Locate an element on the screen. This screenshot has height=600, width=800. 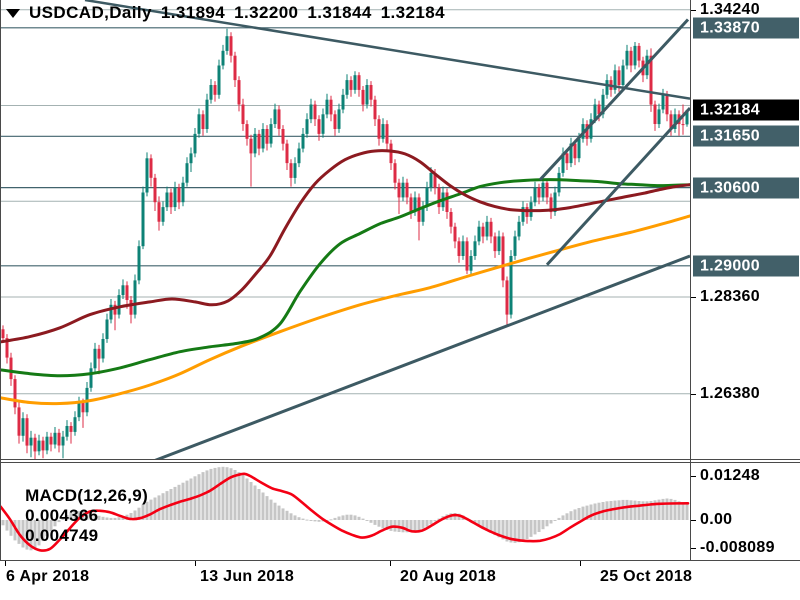
price-level-badge: 1.33870 is located at coordinates (746, 28).